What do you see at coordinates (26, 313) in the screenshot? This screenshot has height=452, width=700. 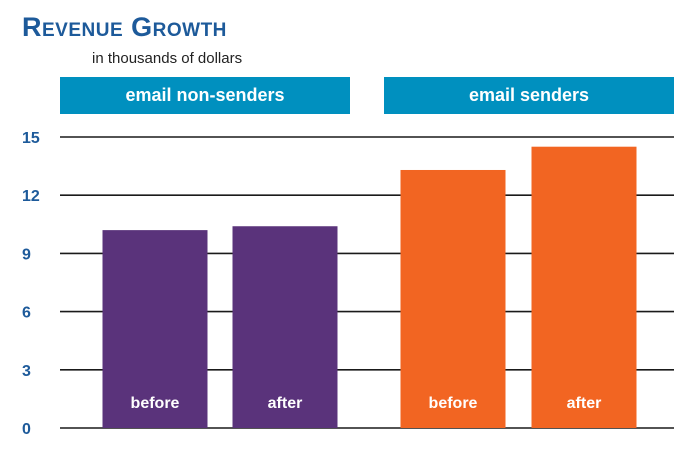 I see `y-tick-label-6: 6` at bounding box center [26, 313].